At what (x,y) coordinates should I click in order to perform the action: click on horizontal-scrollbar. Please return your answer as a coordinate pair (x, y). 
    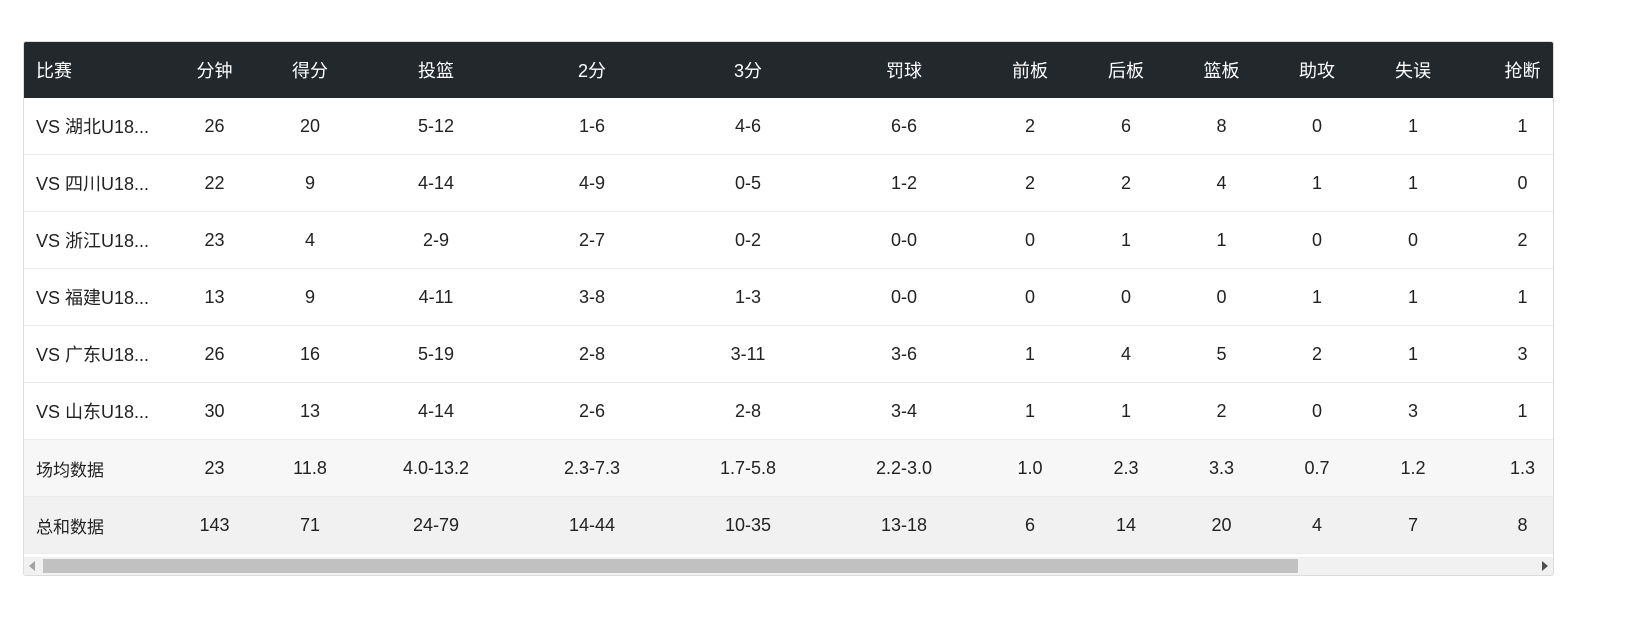
    Looking at the image, I should click on (788, 566).